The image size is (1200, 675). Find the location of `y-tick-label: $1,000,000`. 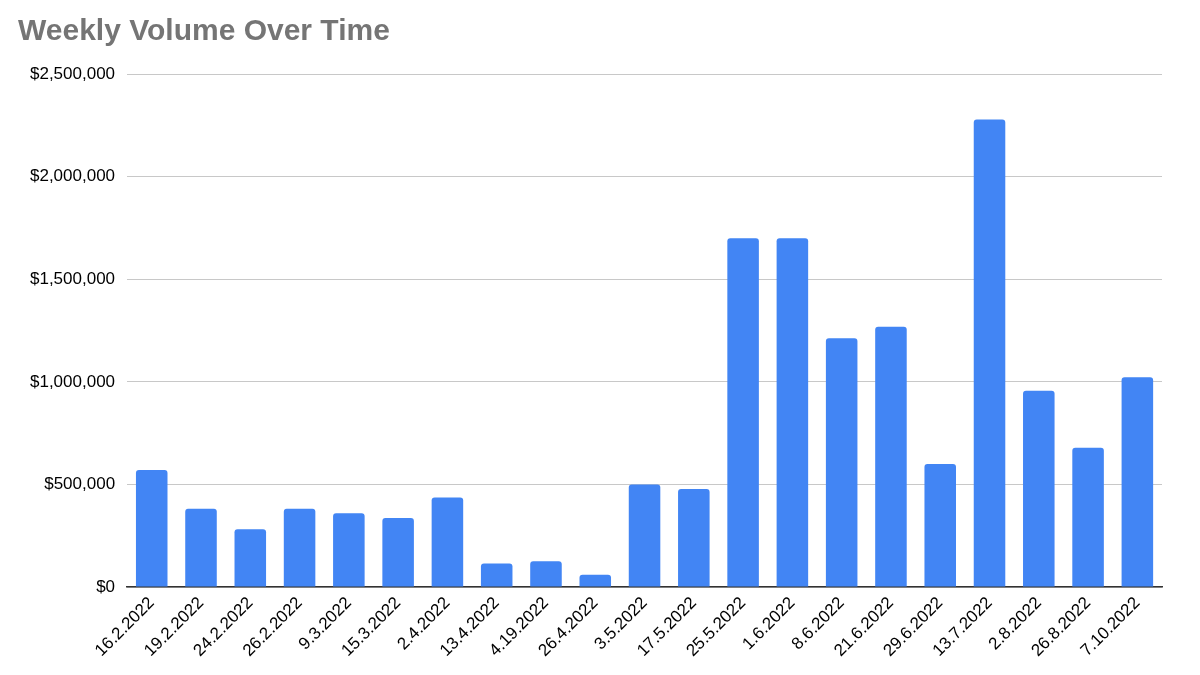

y-tick-label: $1,000,000 is located at coordinates (72, 381).